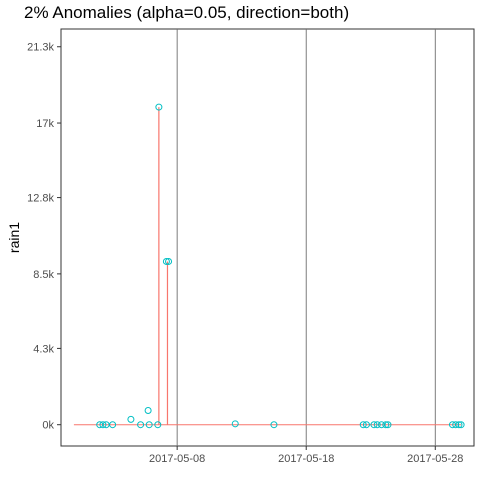 The width and height of the screenshot is (480, 480). Describe the element at coordinates (177, 459) in the screenshot. I see `x-tick-label: 2017-05-08` at that location.